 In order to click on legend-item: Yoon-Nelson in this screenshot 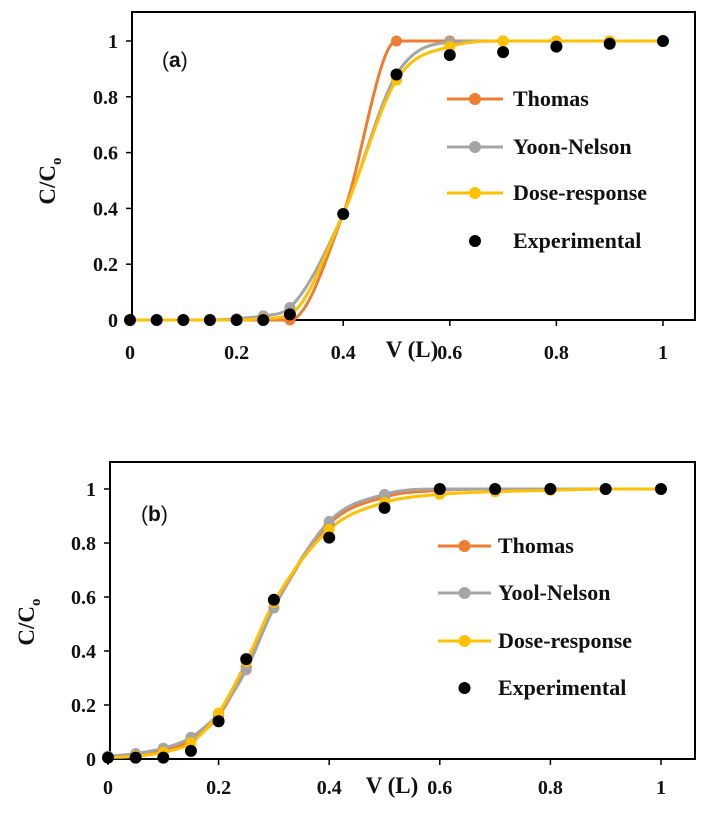, I will do `click(539, 146)`.